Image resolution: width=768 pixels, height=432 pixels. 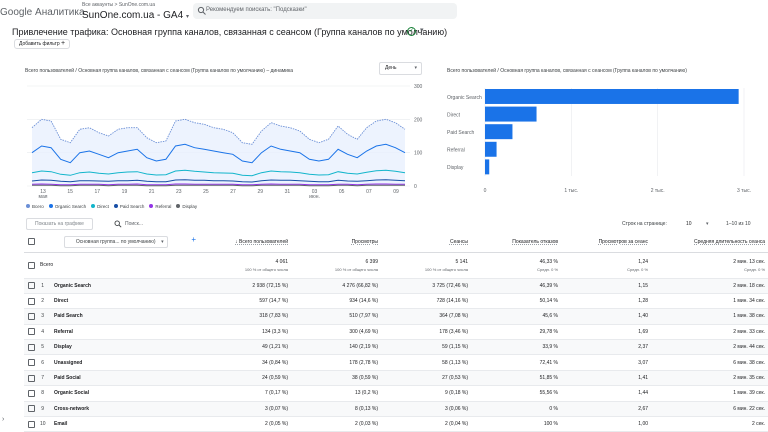 I want to click on account-breadcrumb: Все аккаунты > SunOne.com.ua, so click(x=118, y=5).